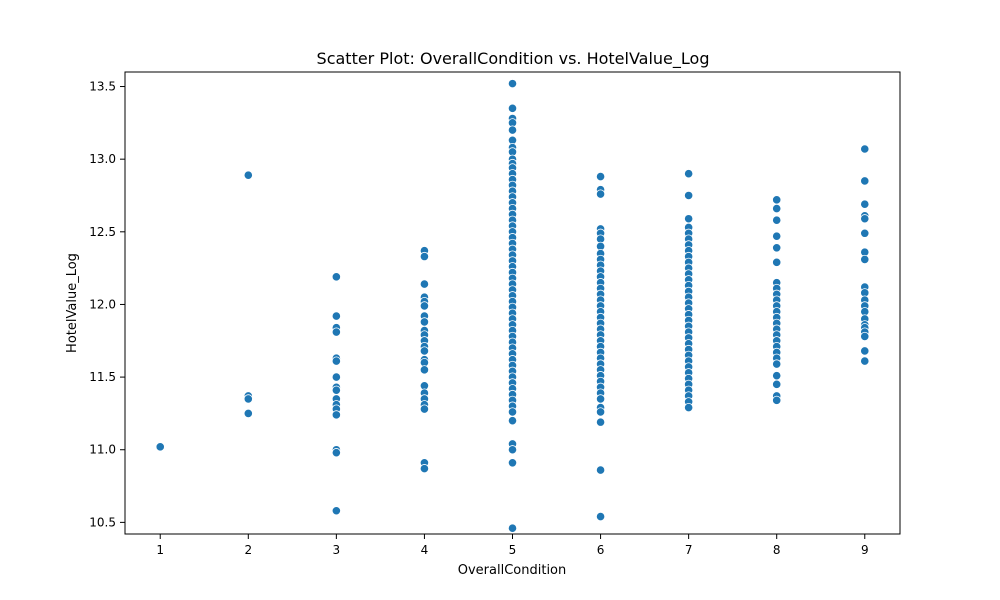 Image resolution: width=1000 pixels, height=600 pixels. What do you see at coordinates (102, 522) in the screenshot?
I see `y-tick-label: 10.5` at bounding box center [102, 522].